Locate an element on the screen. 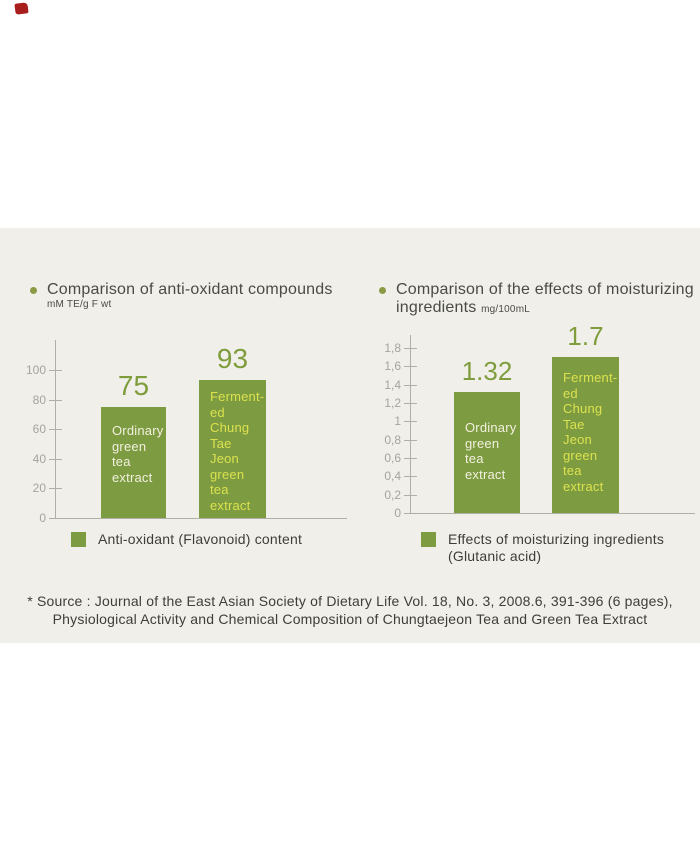 The image size is (700, 855). chart-title-line2: ingredients mg/100mL is located at coordinates (463, 307).